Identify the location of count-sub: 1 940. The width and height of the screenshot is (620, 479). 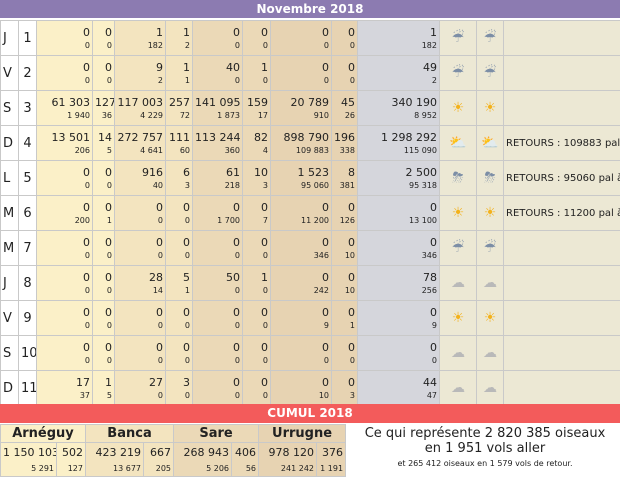
(78, 115).